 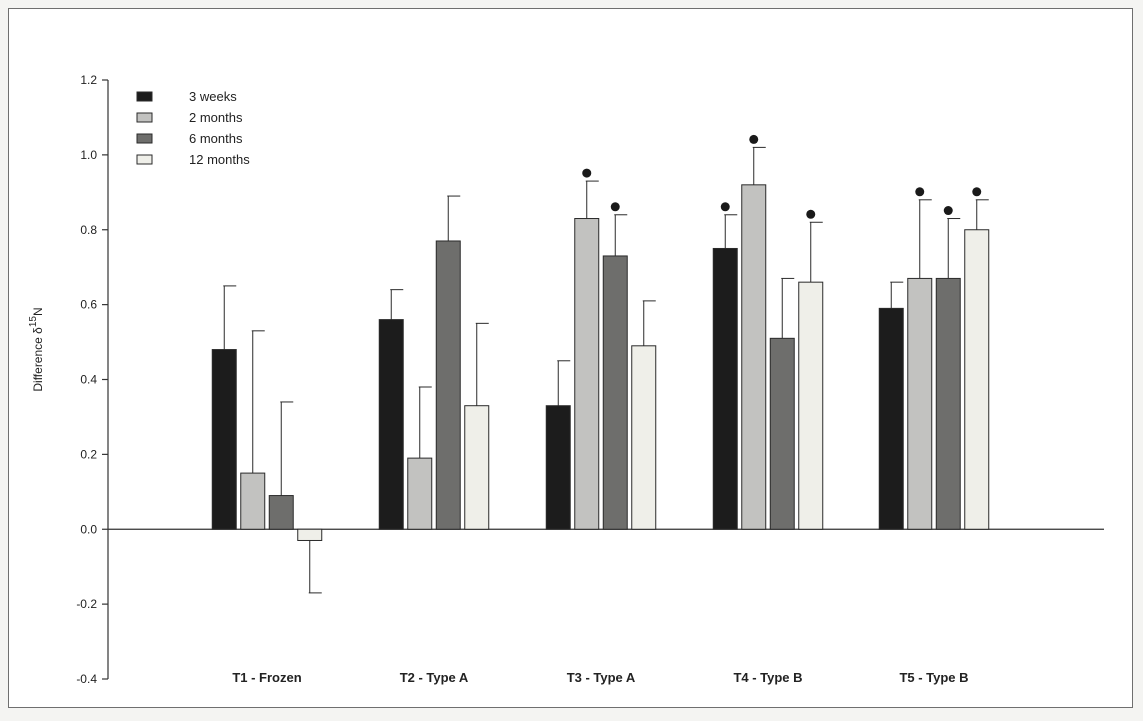 I want to click on x-category-label: T5 - Type B, so click(x=933, y=677).